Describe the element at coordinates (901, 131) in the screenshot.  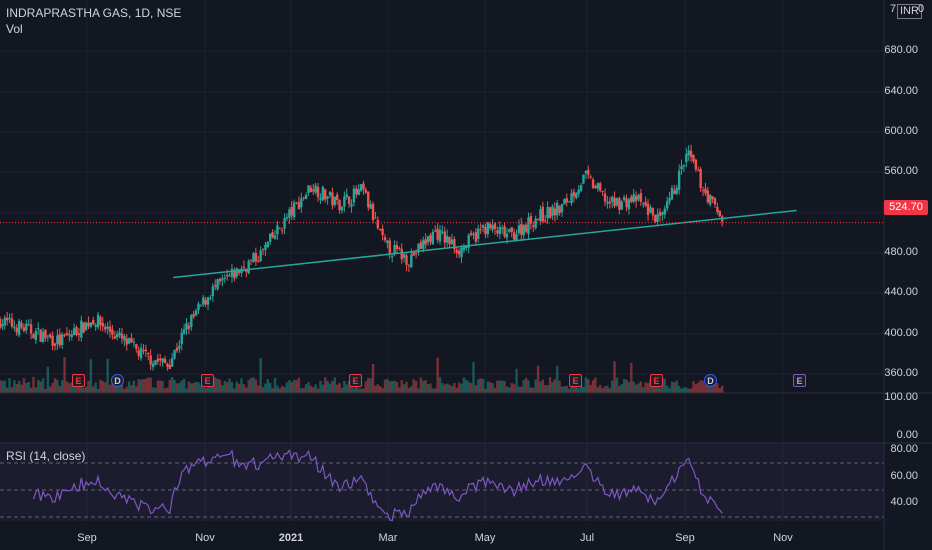
I see `price-tick: 600.00` at that location.